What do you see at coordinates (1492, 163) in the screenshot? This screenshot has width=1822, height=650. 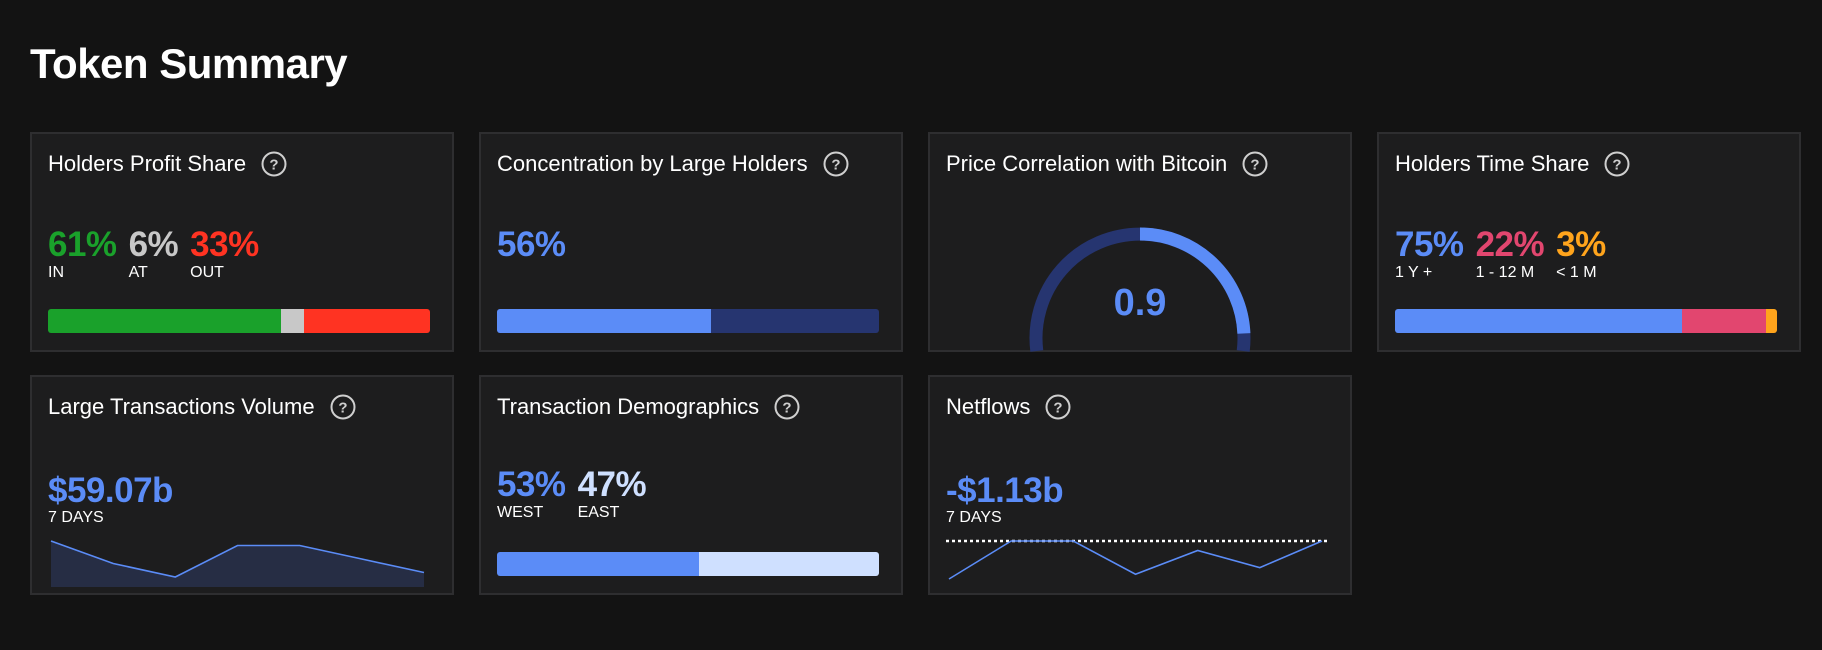 I see `card-title: Holders Time Share` at bounding box center [1492, 163].